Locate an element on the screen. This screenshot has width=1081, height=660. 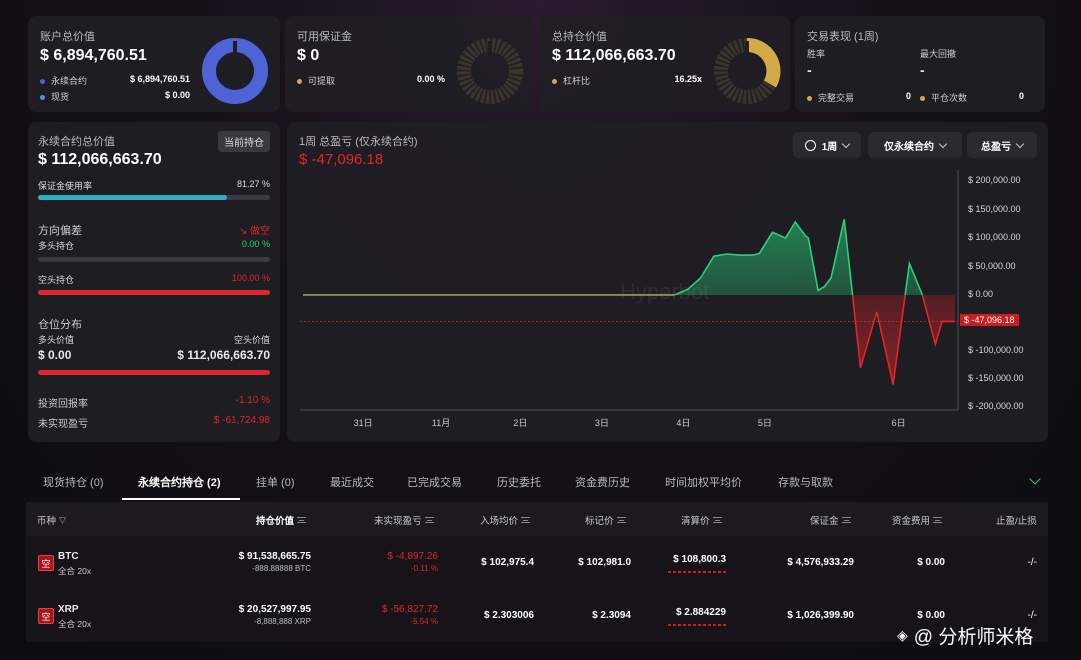
header-liq: 清算价 is located at coordinates (701, 520).